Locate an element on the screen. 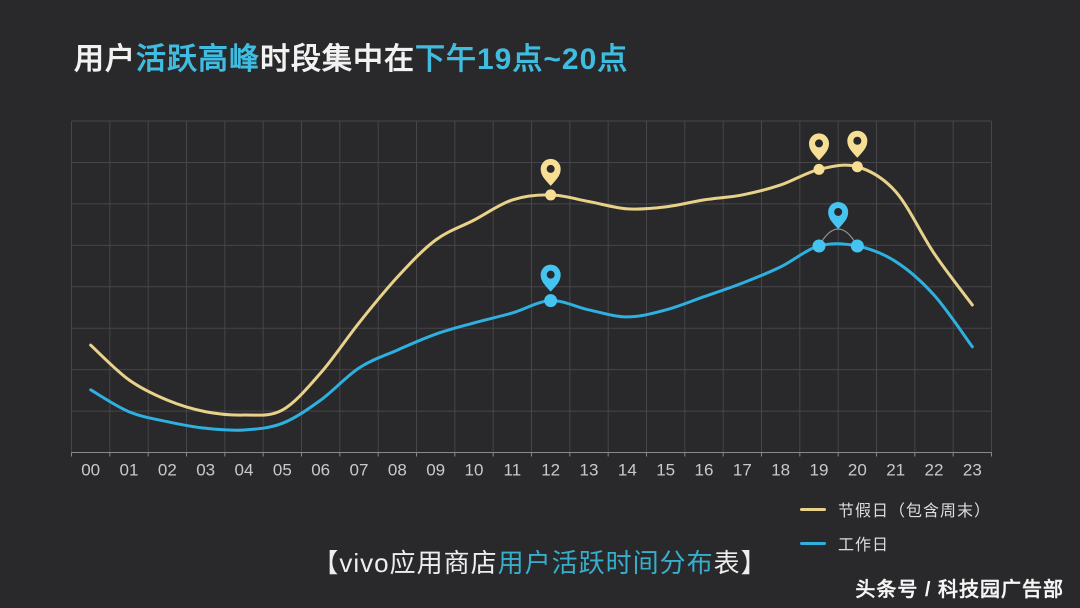 Image resolution: width=1080 pixels, height=608 pixels. caption-segment: 表】 is located at coordinates (740, 563).